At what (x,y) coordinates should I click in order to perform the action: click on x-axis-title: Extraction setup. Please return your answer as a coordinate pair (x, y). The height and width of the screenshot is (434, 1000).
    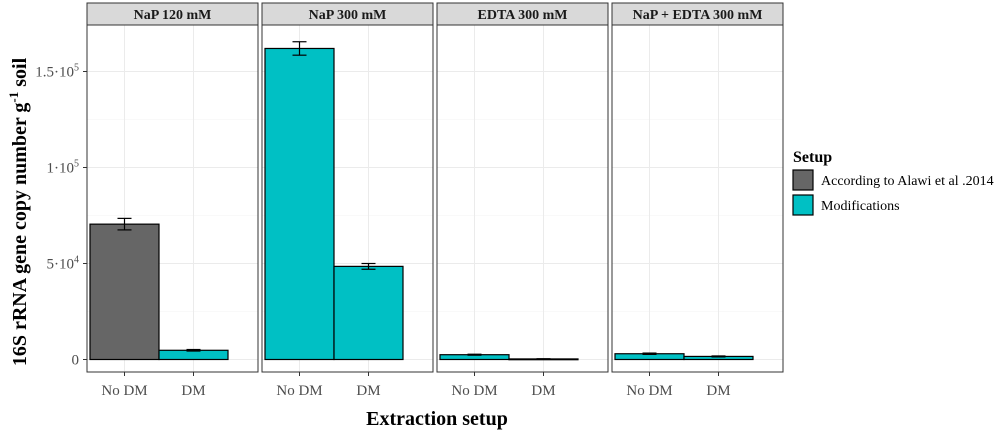
    Looking at the image, I should click on (437, 419).